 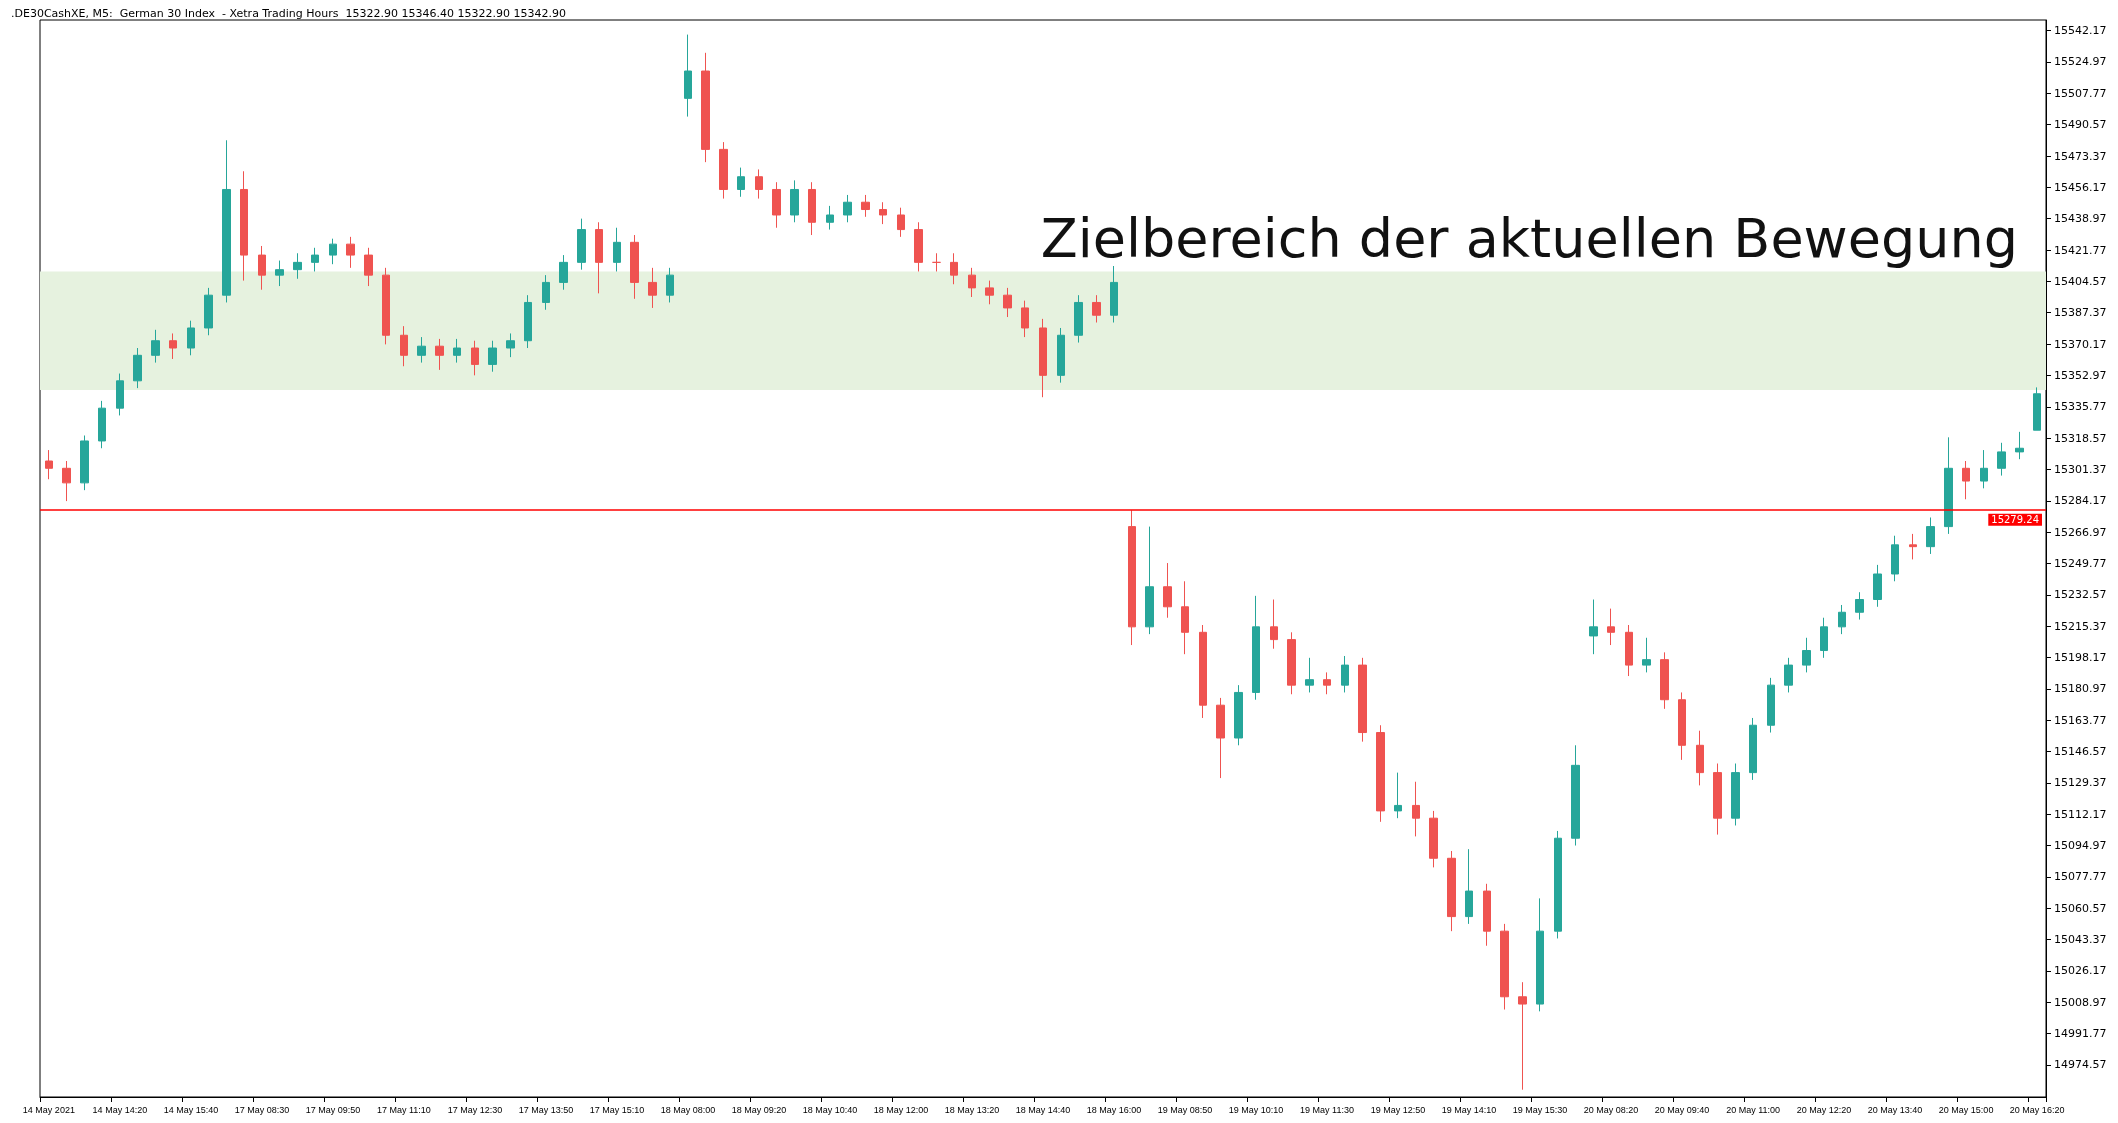 What do you see at coordinates (2080, 1034) in the screenshot?
I see `y-tick-label: 14991.77` at bounding box center [2080, 1034].